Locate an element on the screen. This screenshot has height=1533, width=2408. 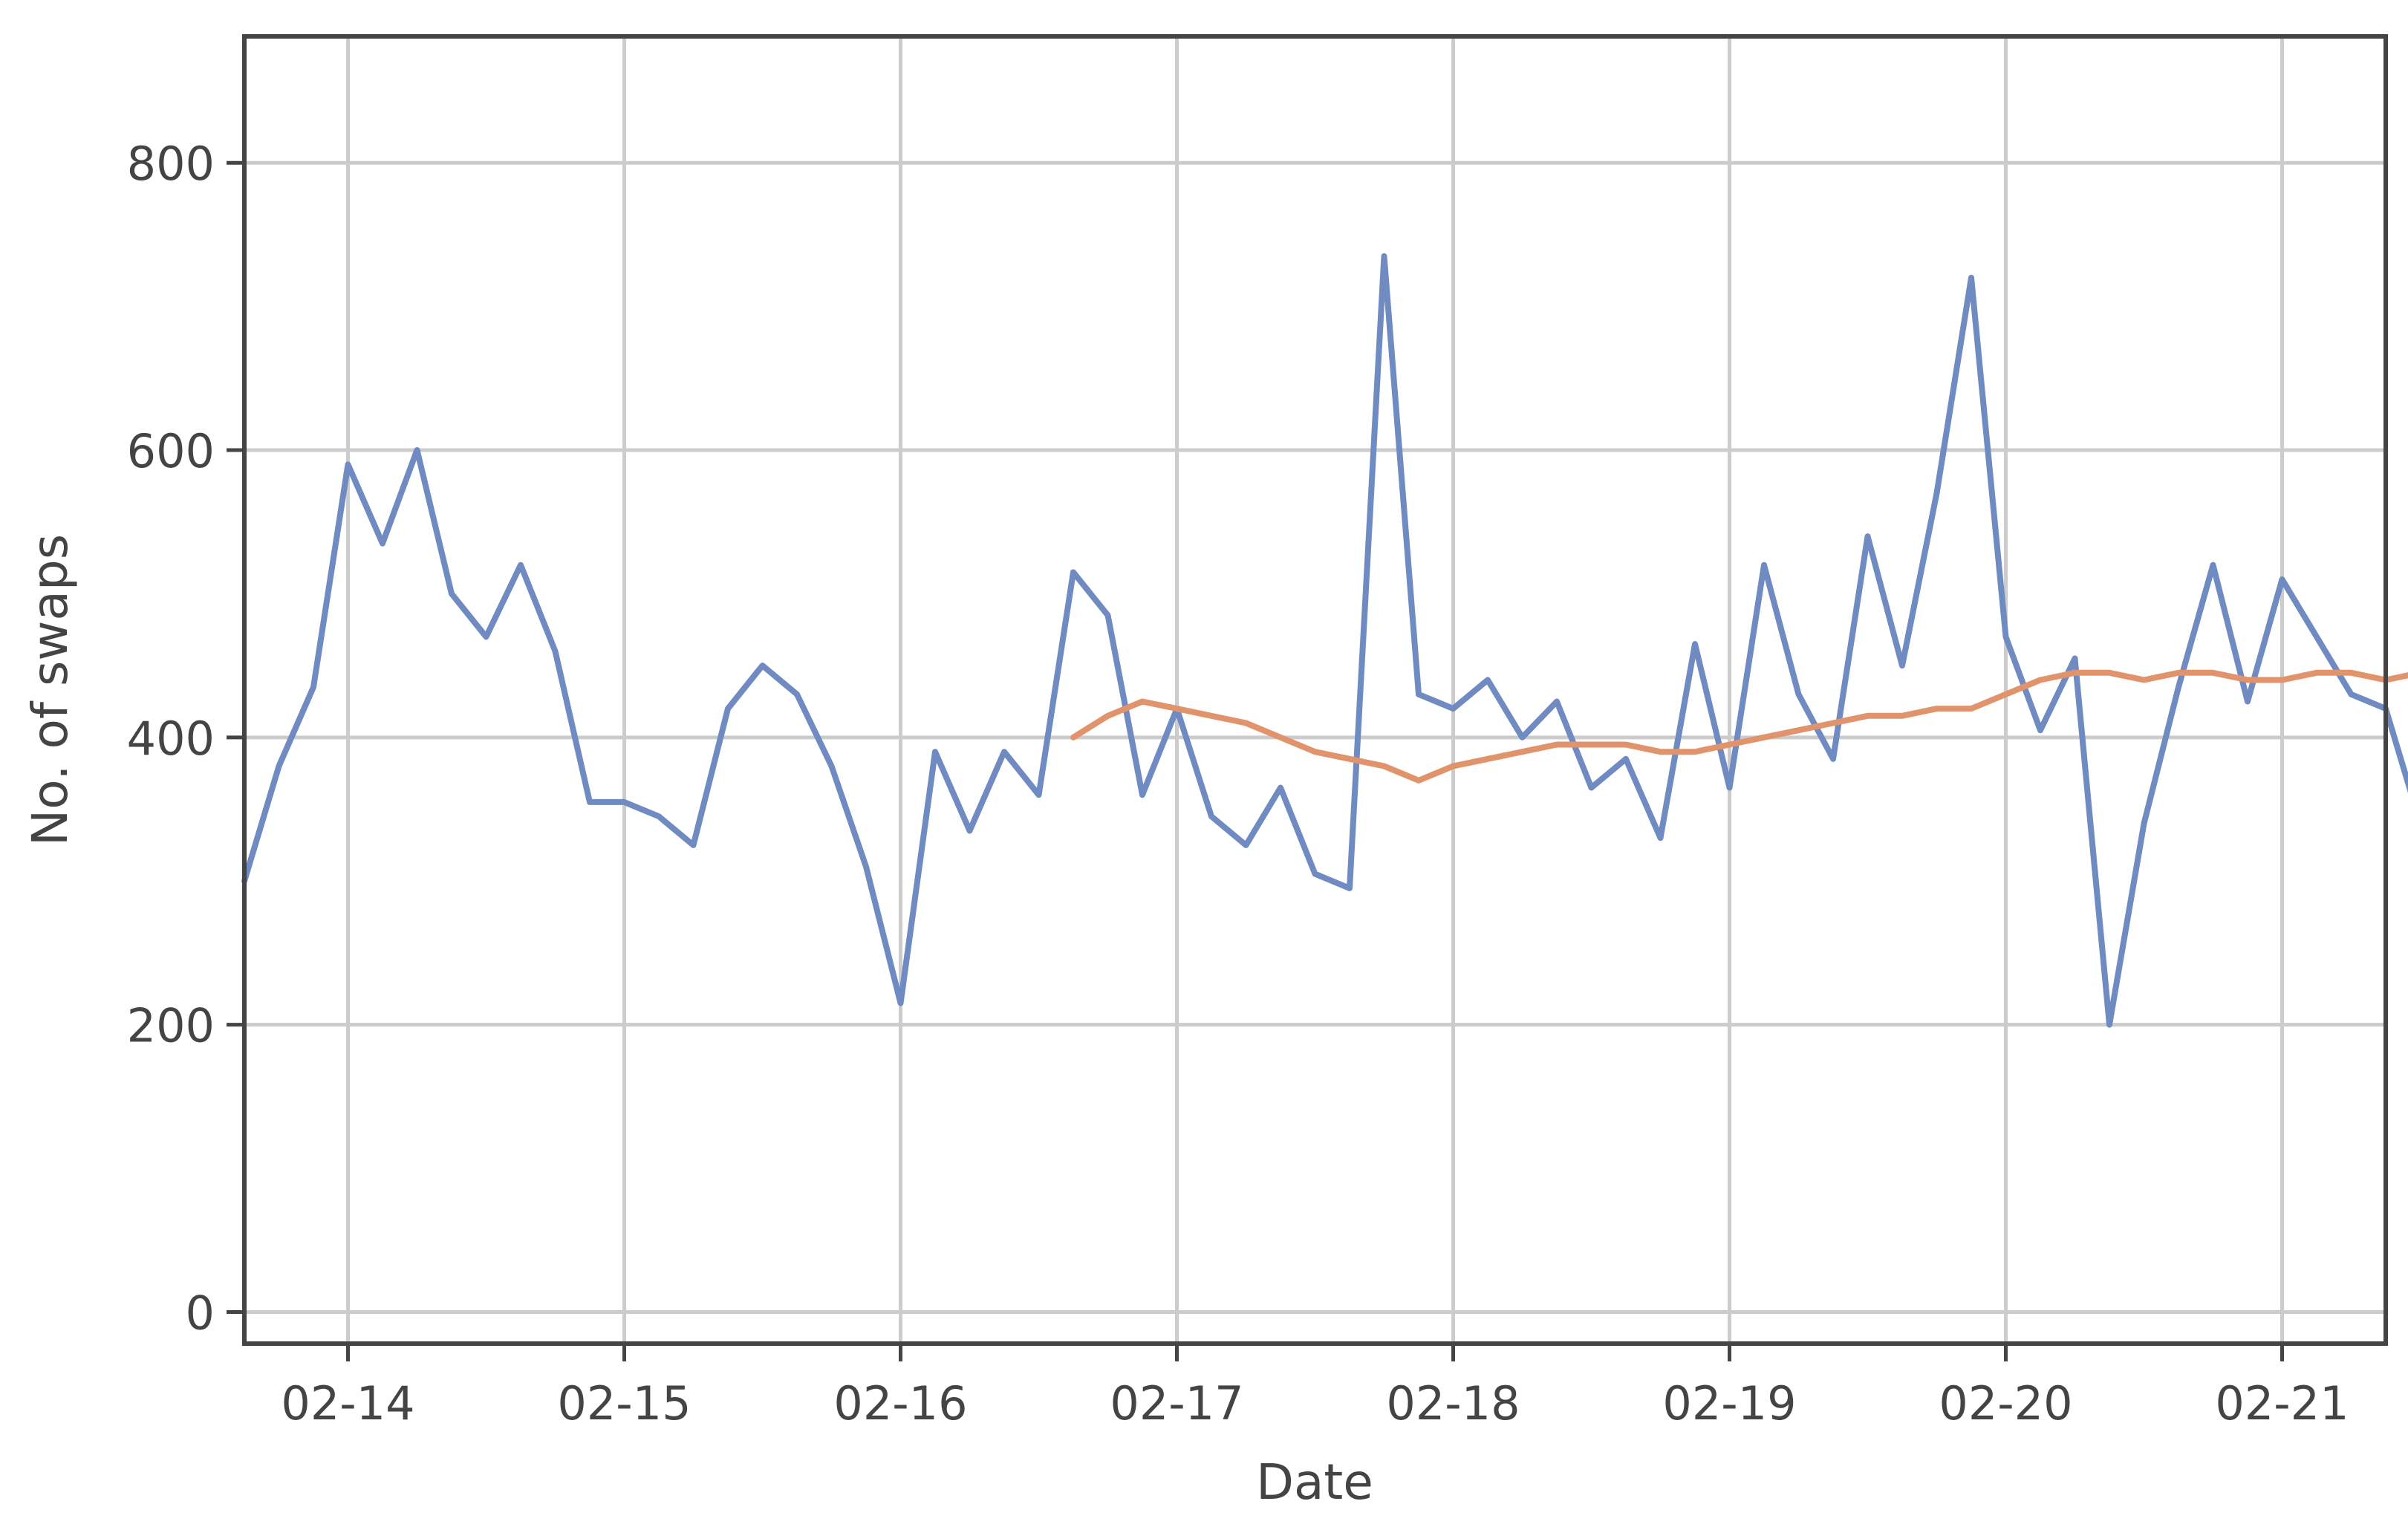
y-axis-label: No. of swaps is located at coordinates (50, 690).